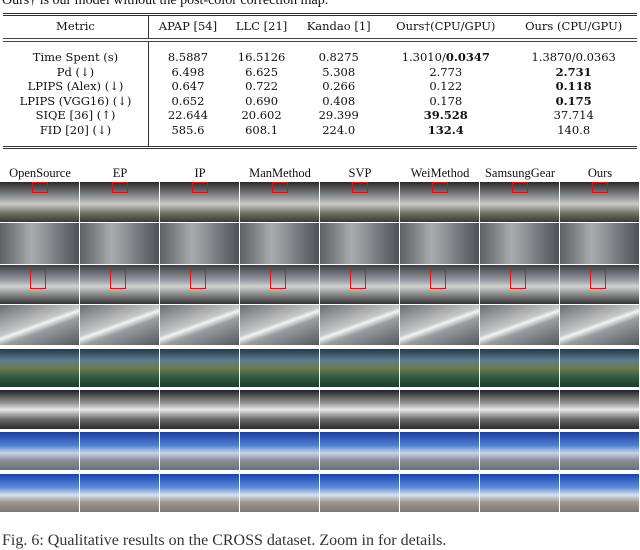  I want to click on method-label: SVP, so click(360, 173).